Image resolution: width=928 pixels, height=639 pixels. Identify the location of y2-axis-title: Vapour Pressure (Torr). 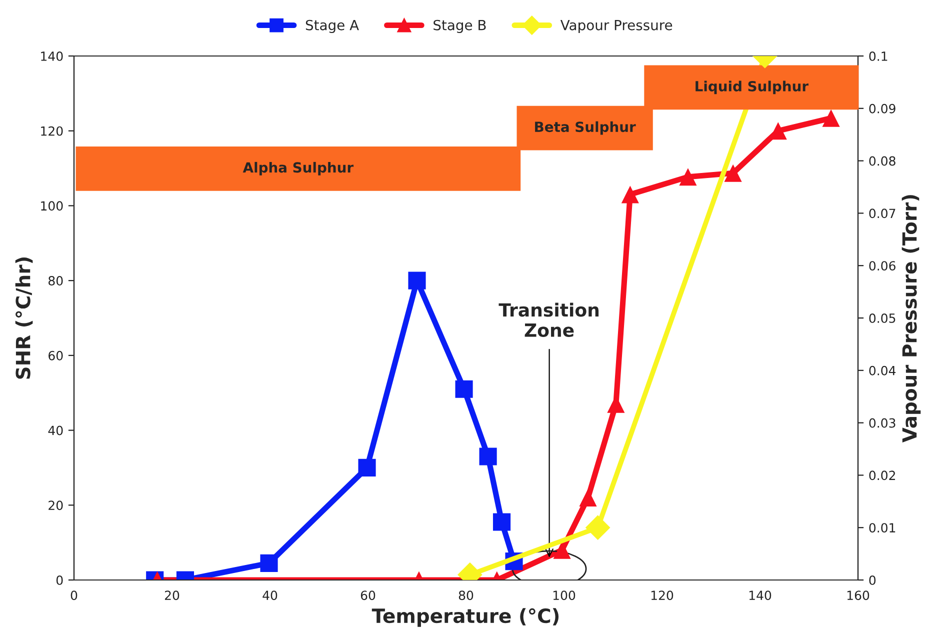
(911, 318).